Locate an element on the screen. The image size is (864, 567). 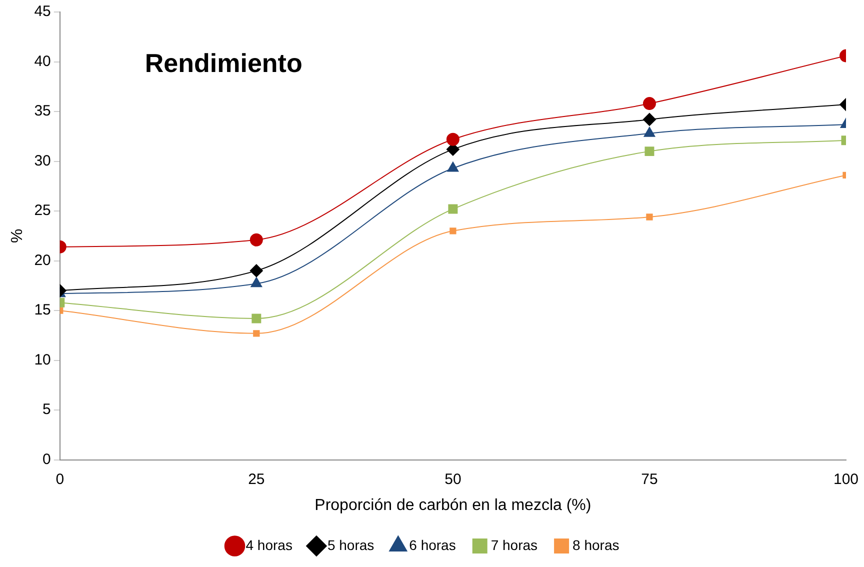
y-tick-label: 45 is located at coordinates (42, 11).